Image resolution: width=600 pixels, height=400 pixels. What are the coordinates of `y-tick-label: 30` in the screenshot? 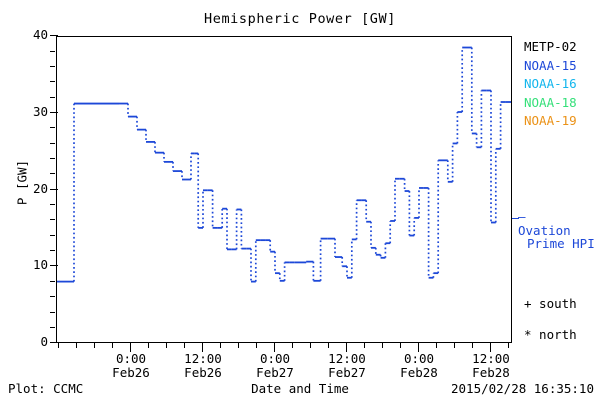 It's located at (40, 111).